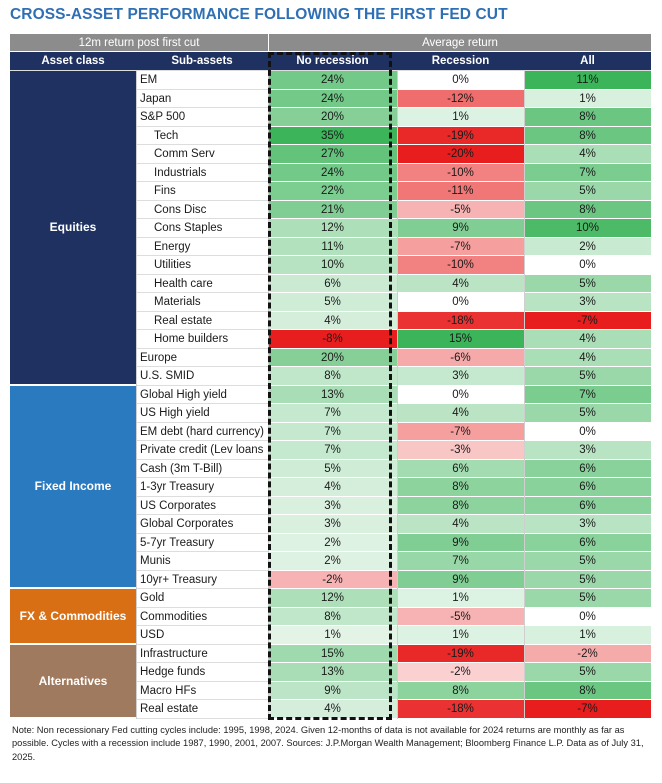 This screenshot has height=783, width=662. What do you see at coordinates (587, 450) in the screenshot?
I see `all-value: 3%` at bounding box center [587, 450].